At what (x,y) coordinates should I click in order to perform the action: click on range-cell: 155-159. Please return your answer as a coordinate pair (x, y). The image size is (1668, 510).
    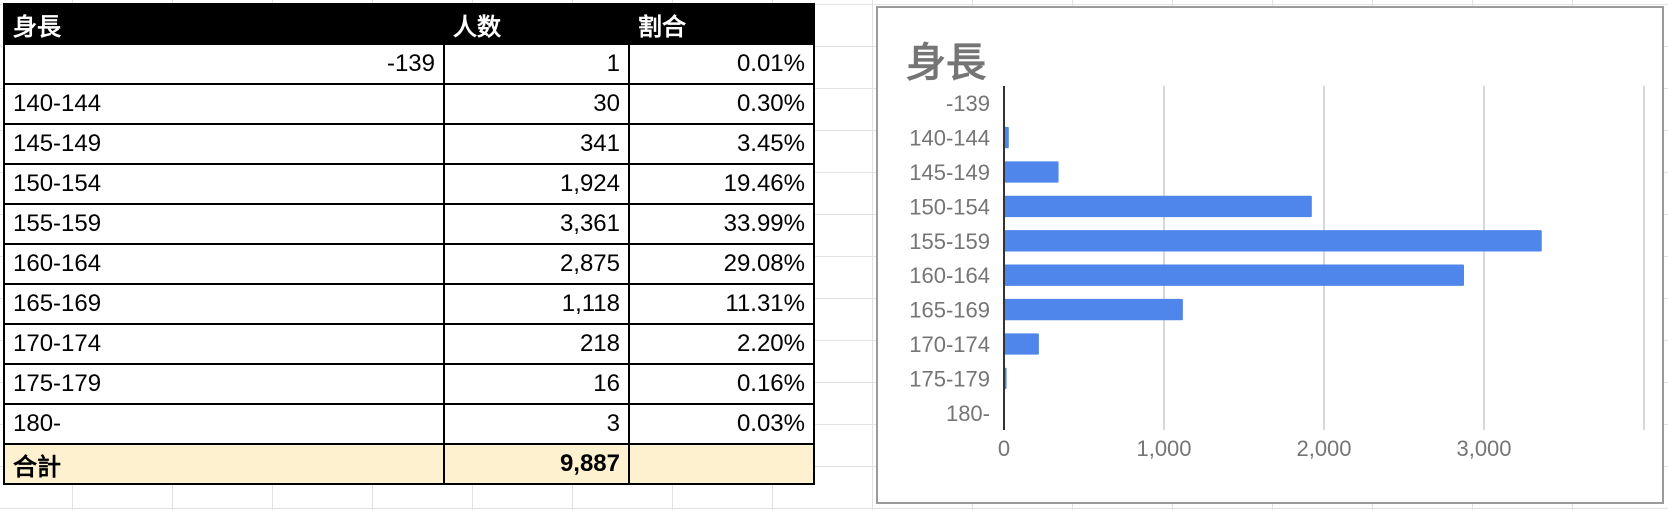
    Looking at the image, I should click on (224, 224).